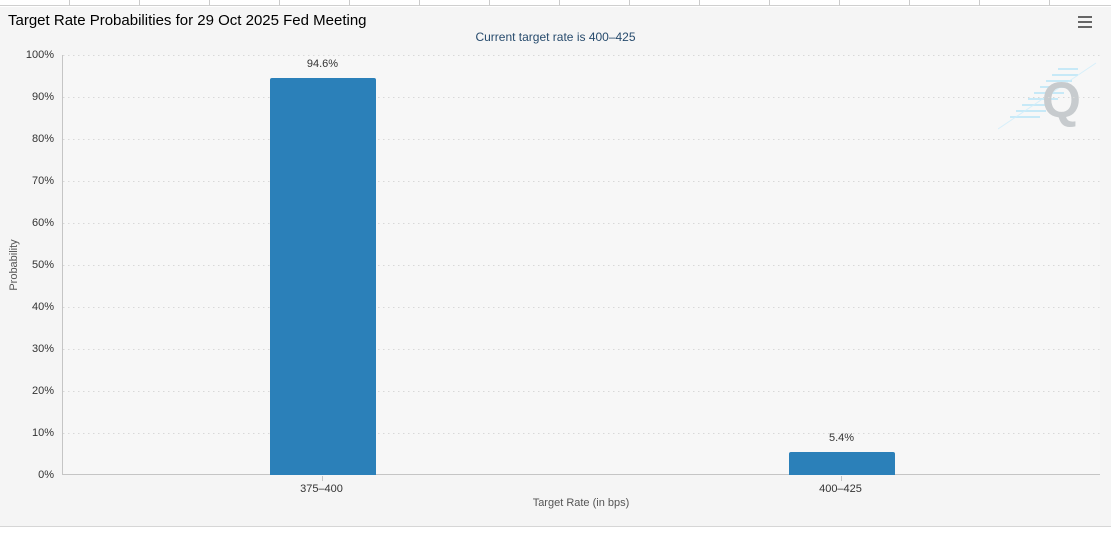 The image size is (1111, 533). I want to click on gridline-100%, so click(581, 55).